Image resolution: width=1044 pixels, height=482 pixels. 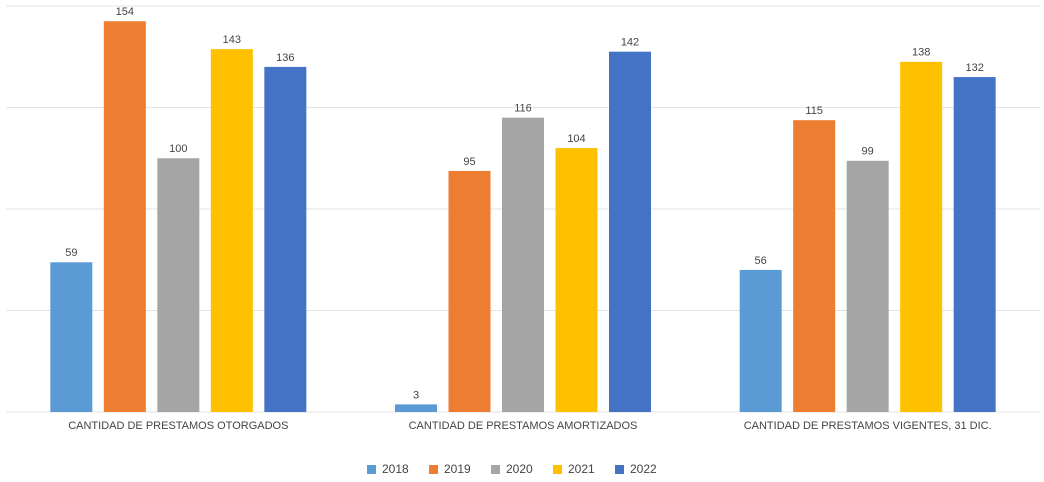 I want to click on data-label: 136, so click(x=285, y=58).